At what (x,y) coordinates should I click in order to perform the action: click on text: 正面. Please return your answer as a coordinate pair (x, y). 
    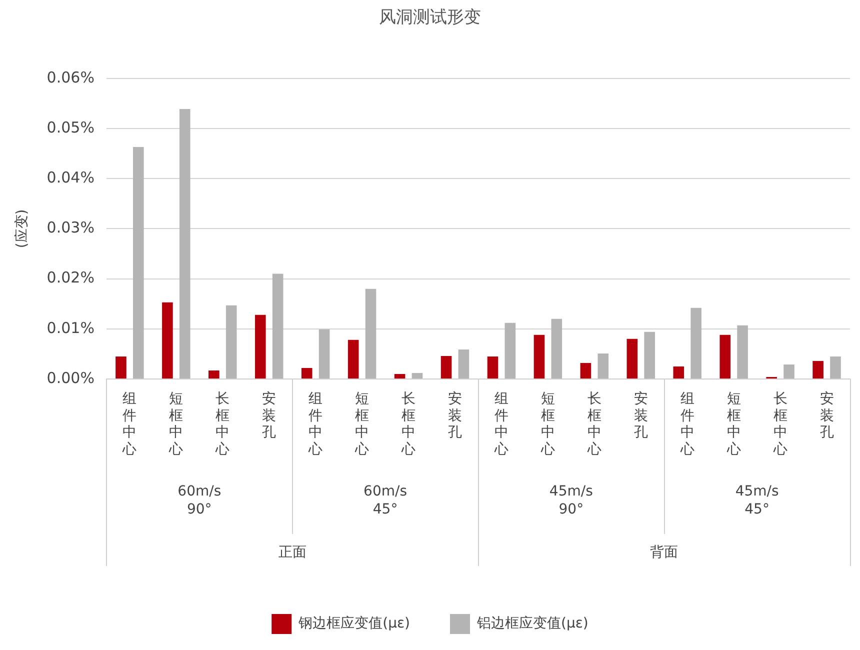
    Looking at the image, I should click on (292, 552).